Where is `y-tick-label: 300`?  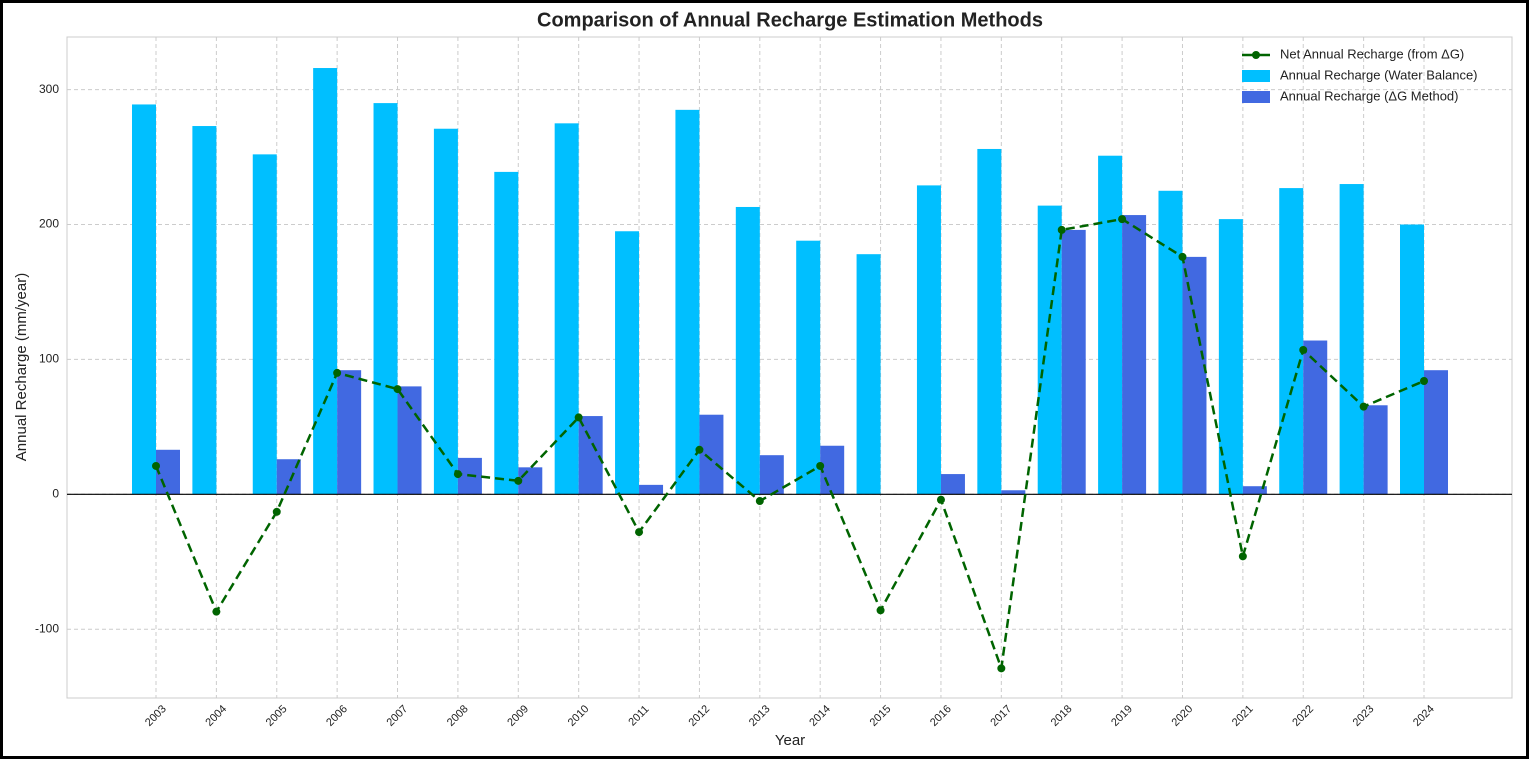
y-tick-label: 300 is located at coordinates (49, 89).